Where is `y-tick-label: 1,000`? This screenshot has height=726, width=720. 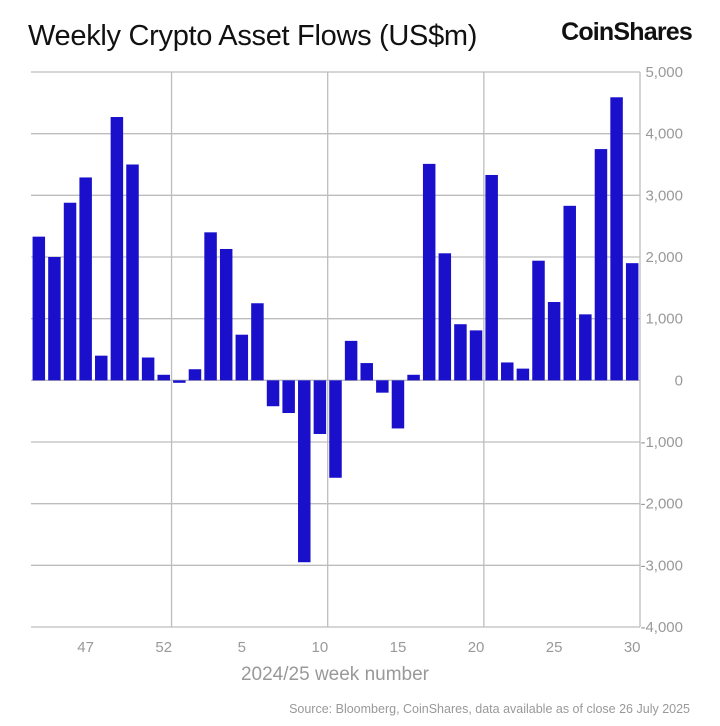 y-tick-label: 1,000 is located at coordinates (664, 319).